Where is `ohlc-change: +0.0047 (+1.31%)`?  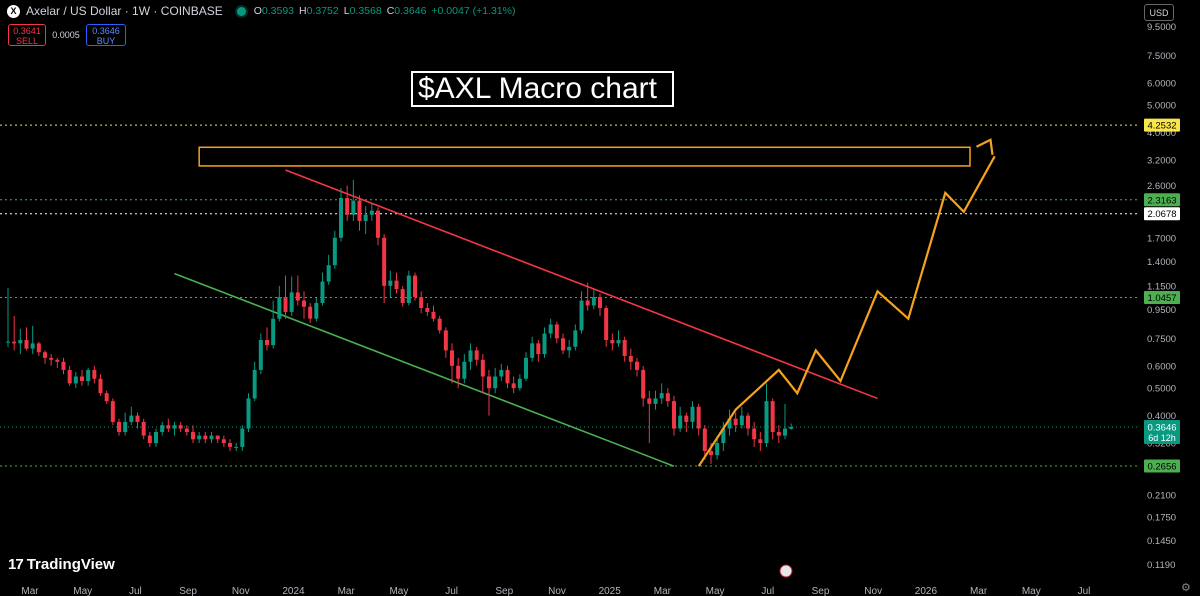
ohlc-change: +0.0047 (+1.31%) is located at coordinates (473, 11).